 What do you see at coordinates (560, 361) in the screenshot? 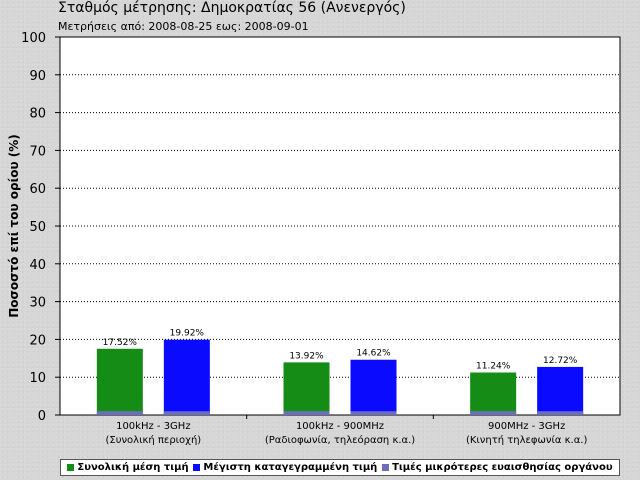
I see `data-label: 12.72%` at bounding box center [560, 361].